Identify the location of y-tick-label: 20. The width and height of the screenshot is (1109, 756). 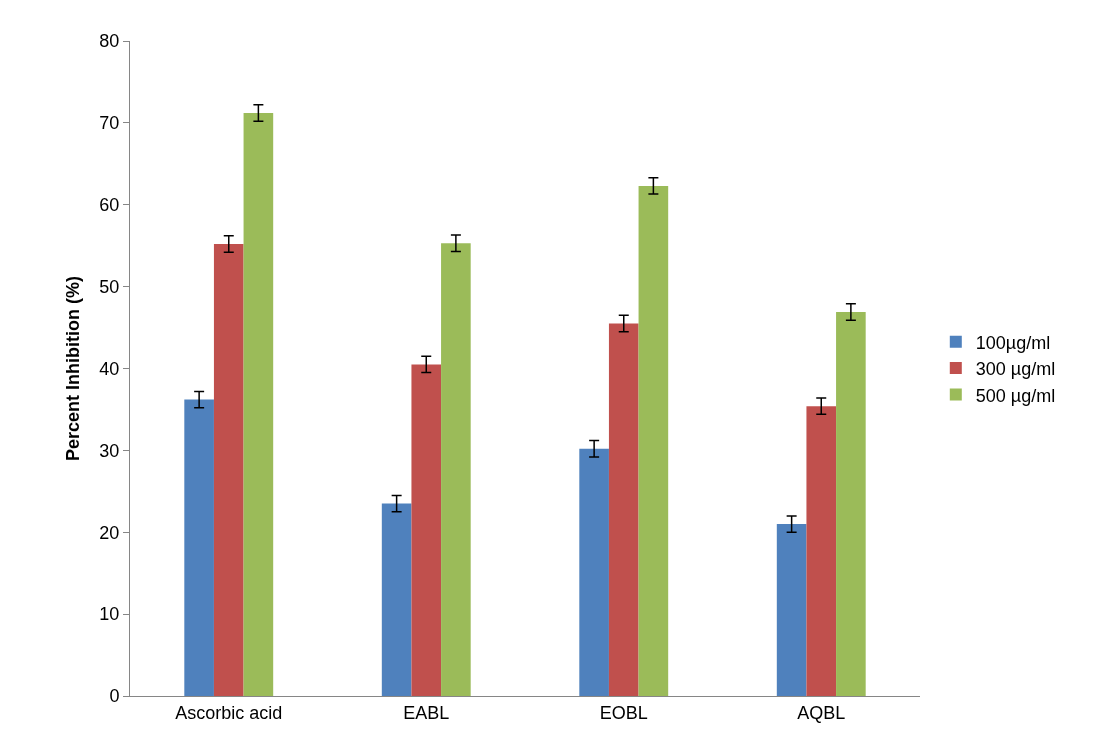
(109, 532).